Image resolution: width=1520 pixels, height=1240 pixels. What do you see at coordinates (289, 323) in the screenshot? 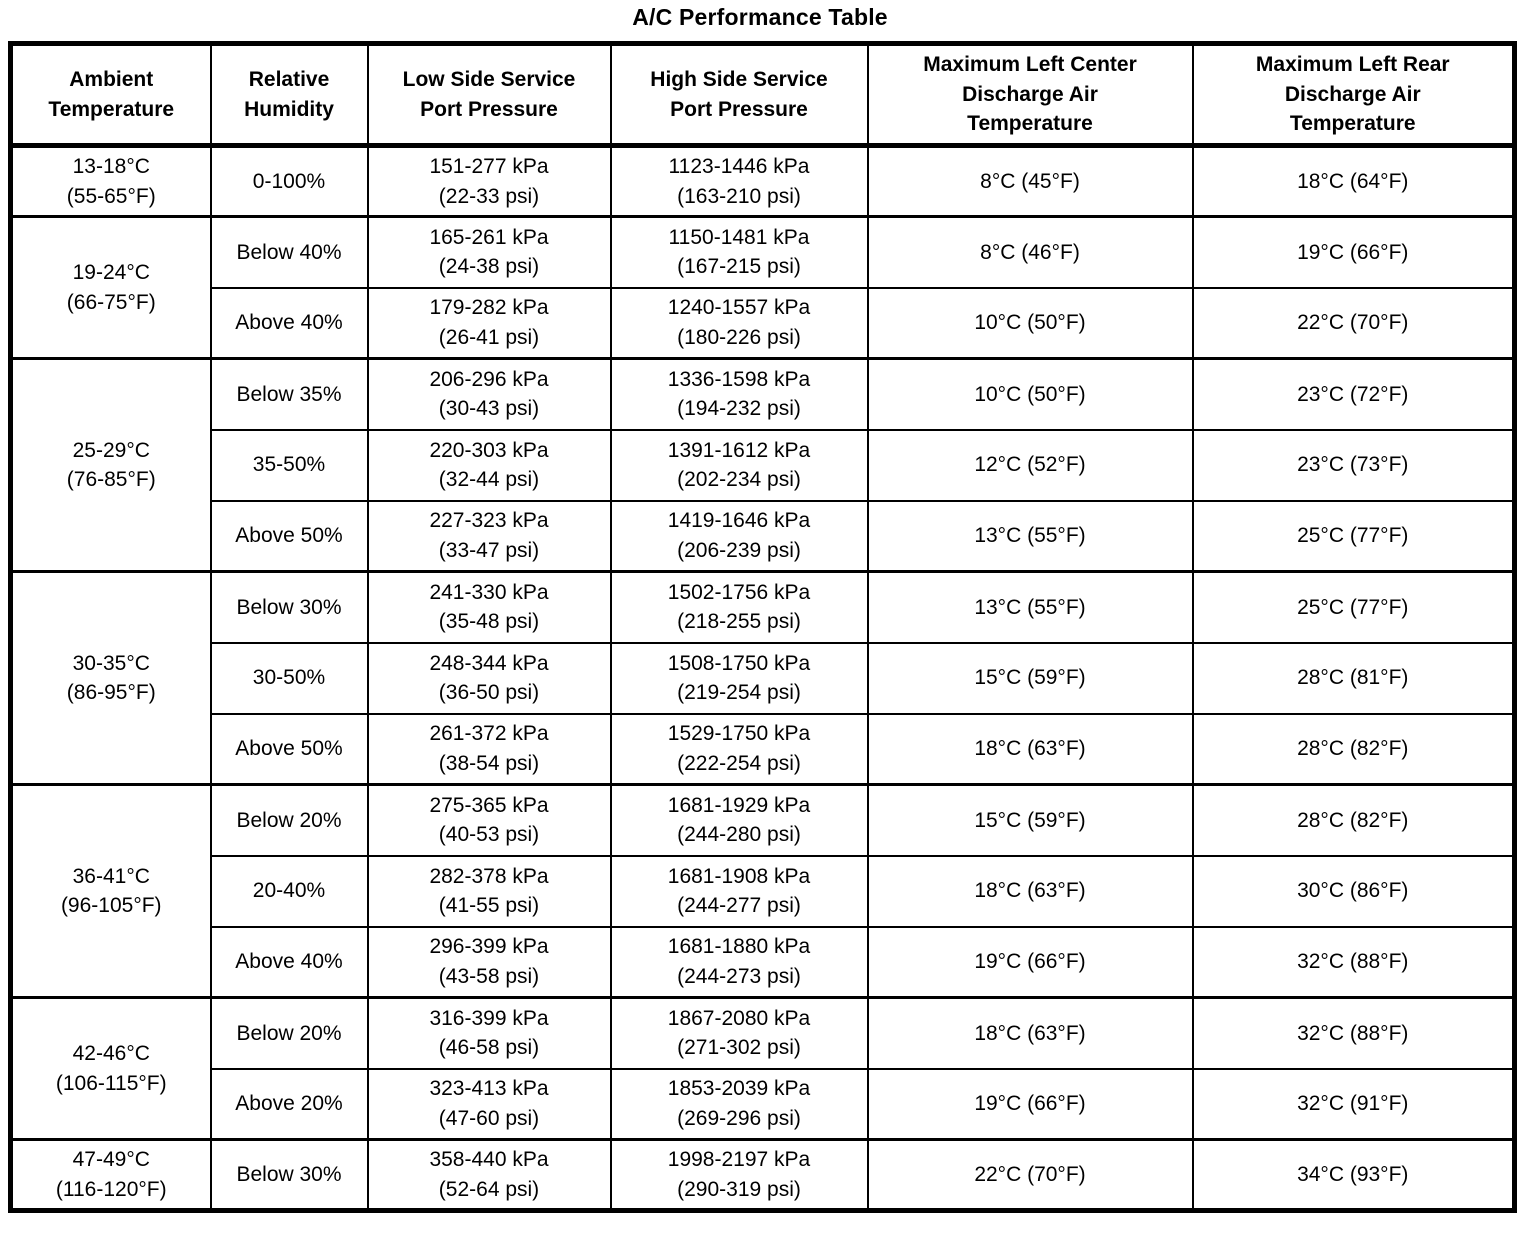
I see `relative-humidity-cell: Above 40%` at bounding box center [289, 323].